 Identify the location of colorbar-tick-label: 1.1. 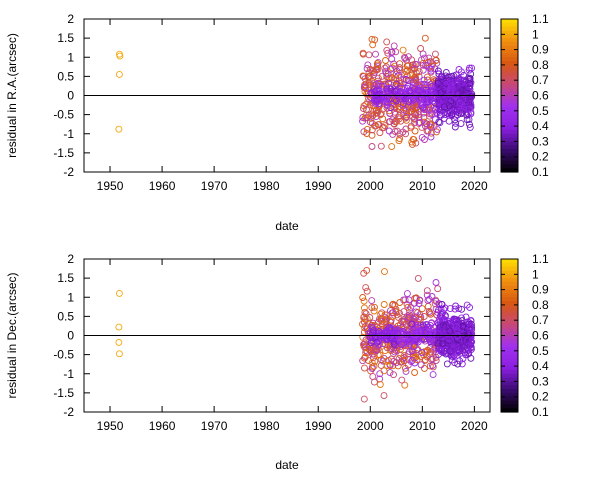
(540, 19).